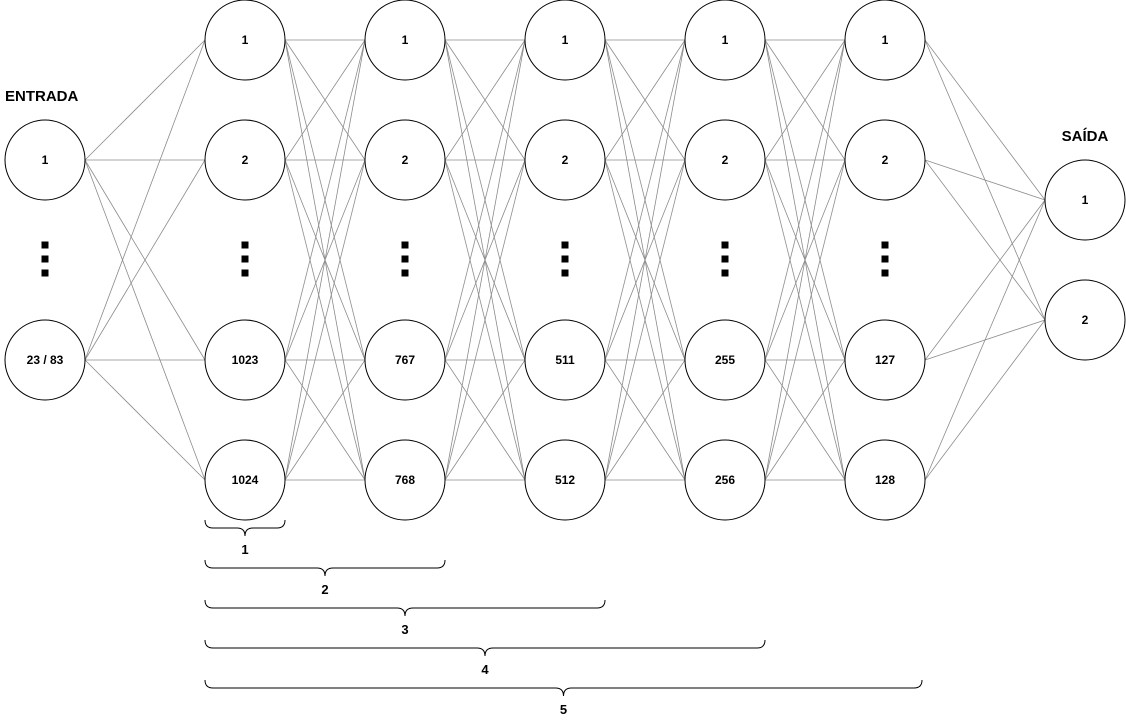 This screenshot has height=721, width=1126. I want to click on neuron-label: 512, so click(565, 480).